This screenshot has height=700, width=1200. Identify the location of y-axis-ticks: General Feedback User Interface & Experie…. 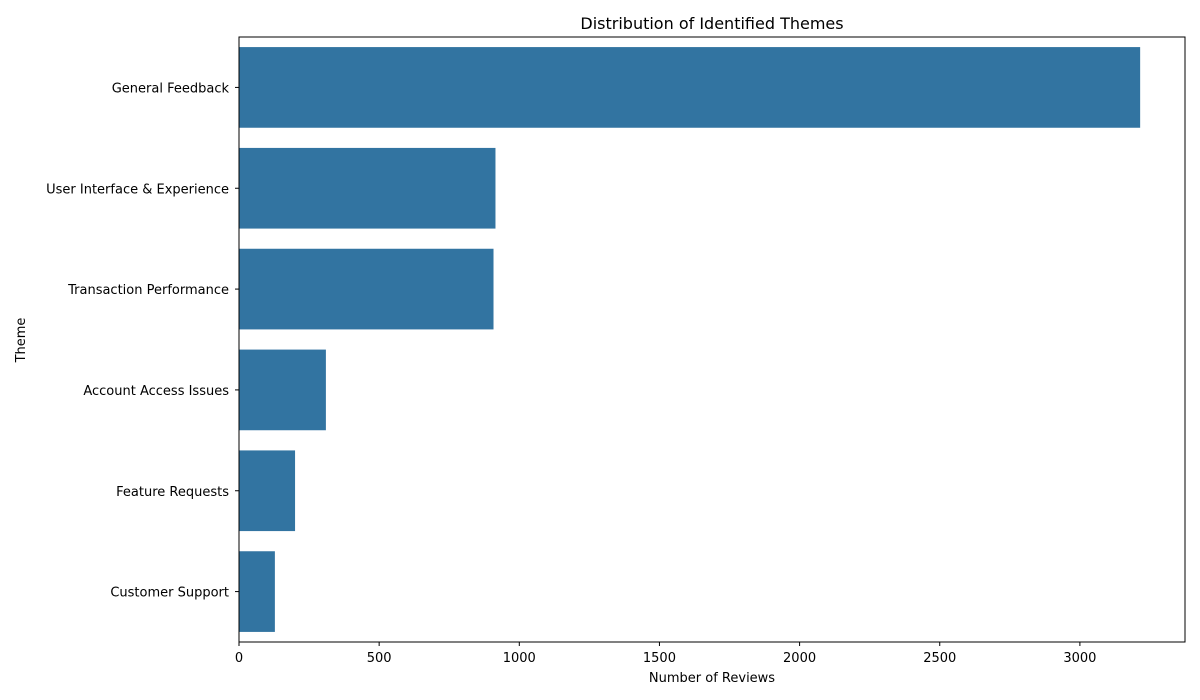
(142, 341).